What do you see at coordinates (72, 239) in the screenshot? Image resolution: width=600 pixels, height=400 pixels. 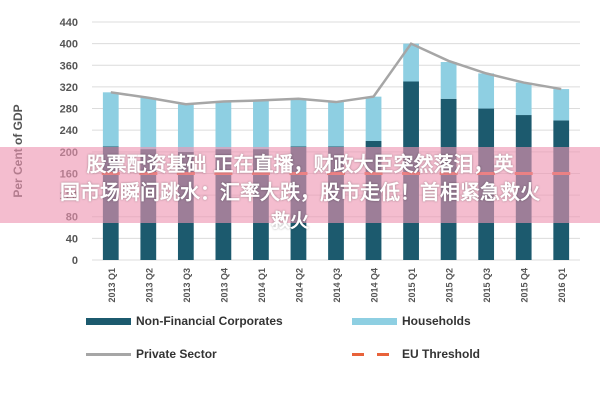 I see `y-tick-label: 40` at bounding box center [72, 239].